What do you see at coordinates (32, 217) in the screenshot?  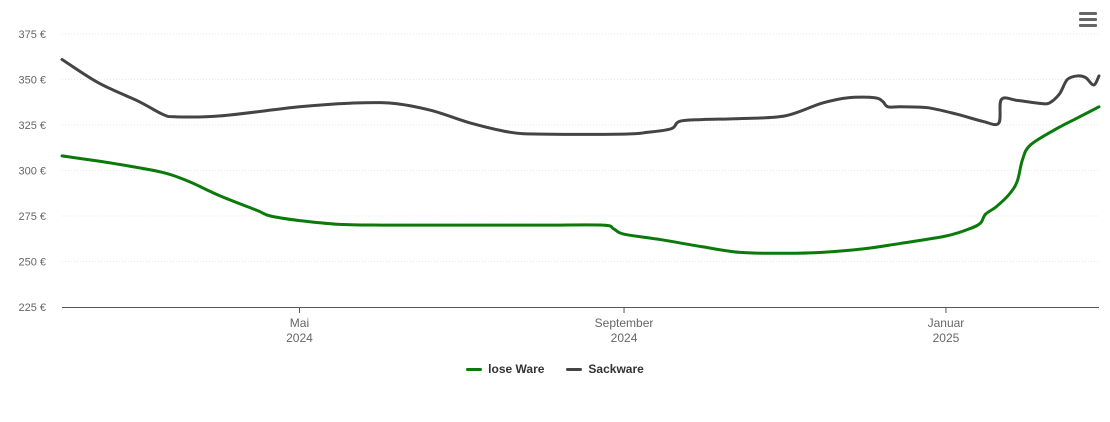 I see `y-tick-label: 275 €` at bounding box center [32, 217].